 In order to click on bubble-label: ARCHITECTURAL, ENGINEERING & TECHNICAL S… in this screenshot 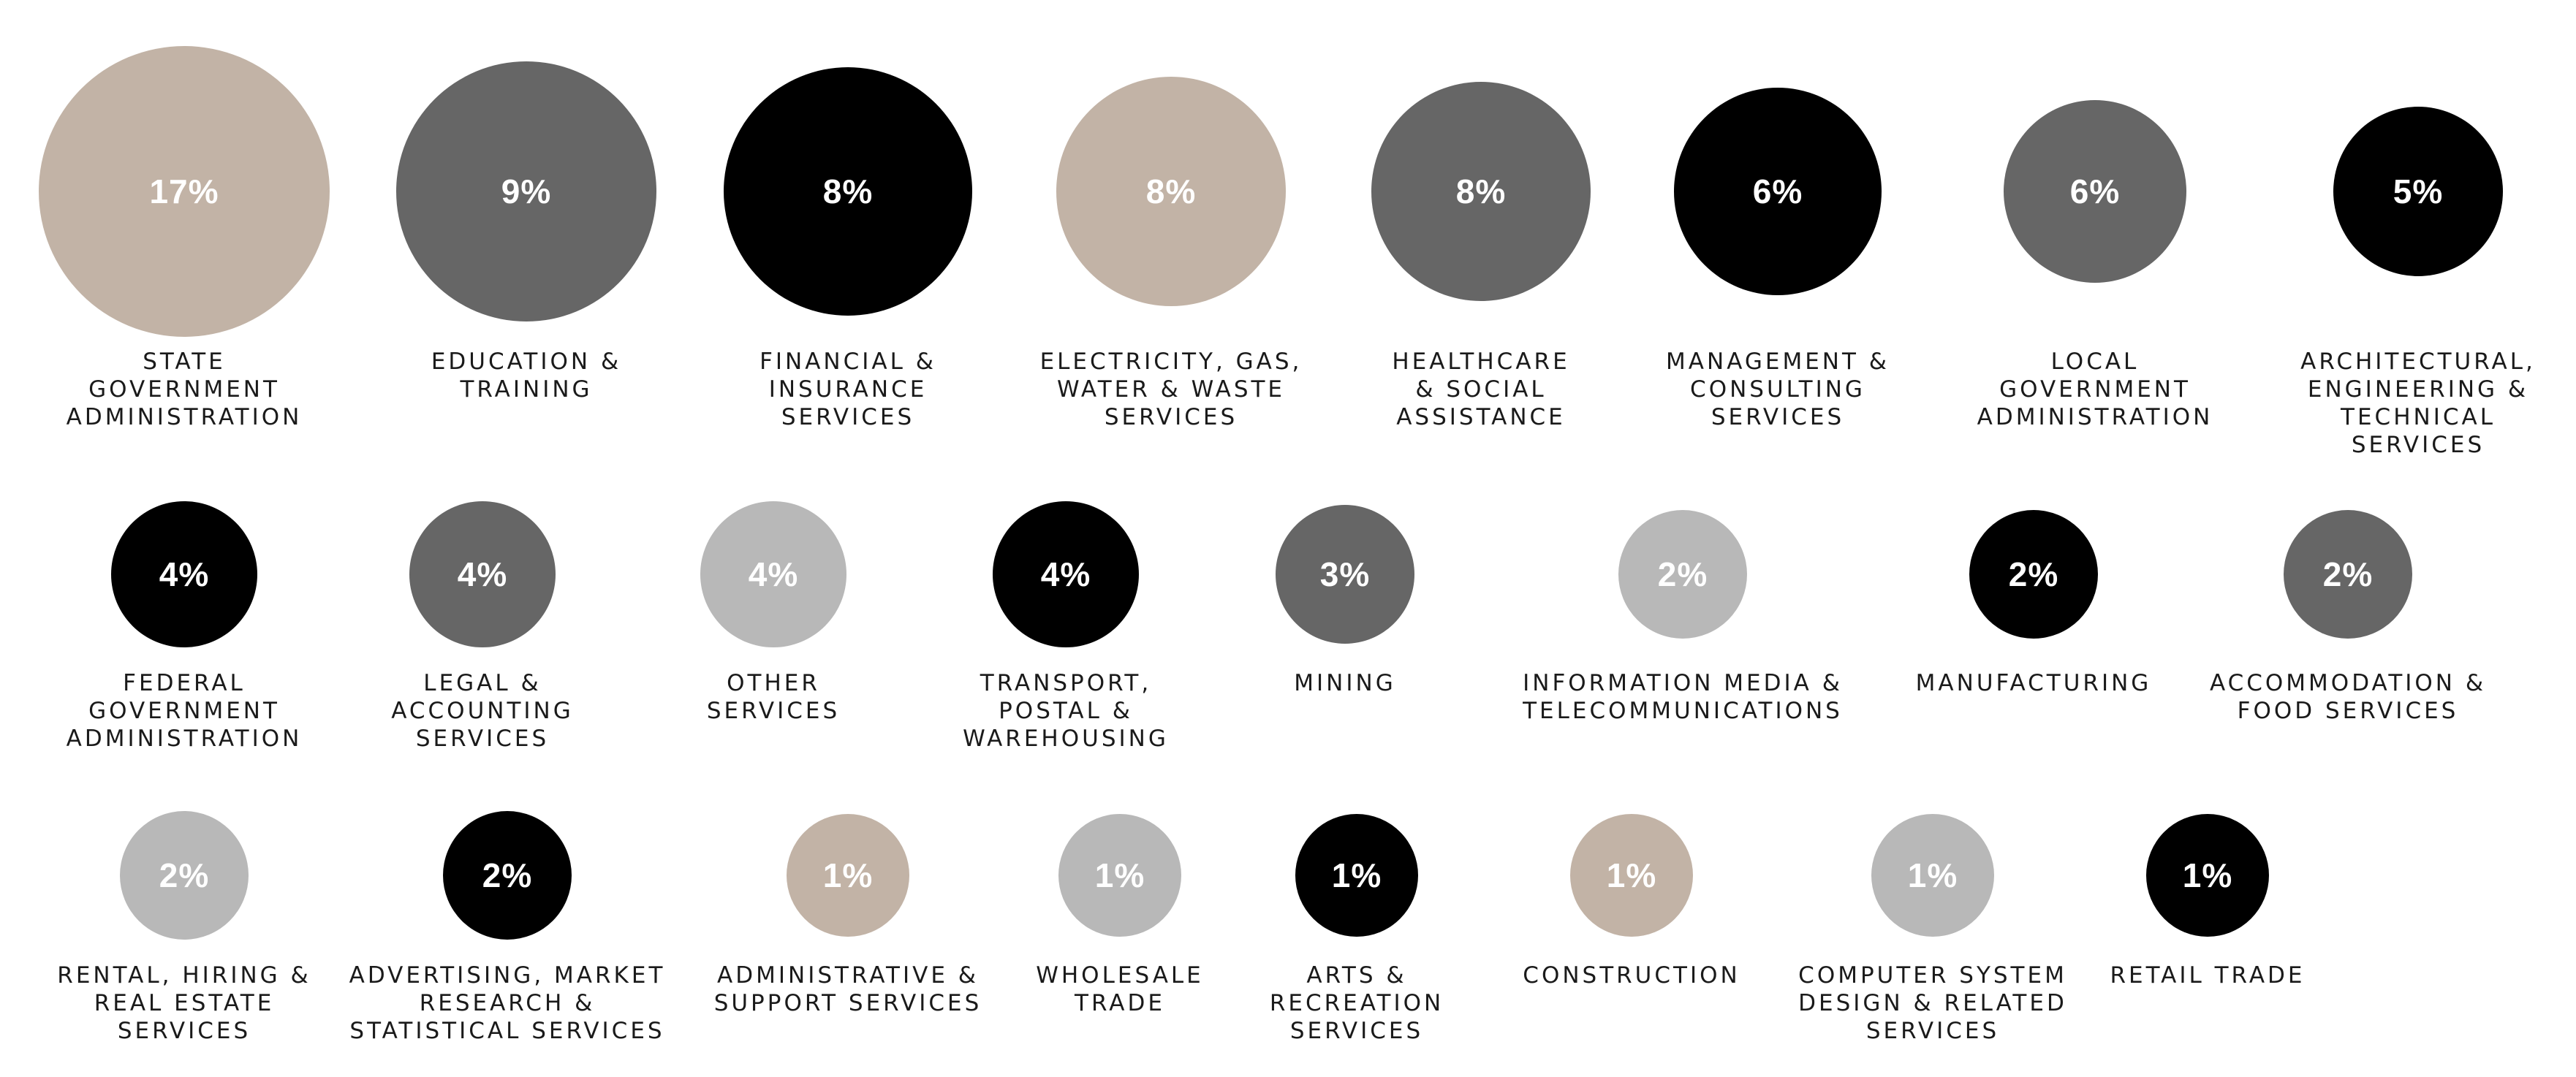, I will do `click(2418, 403)`.